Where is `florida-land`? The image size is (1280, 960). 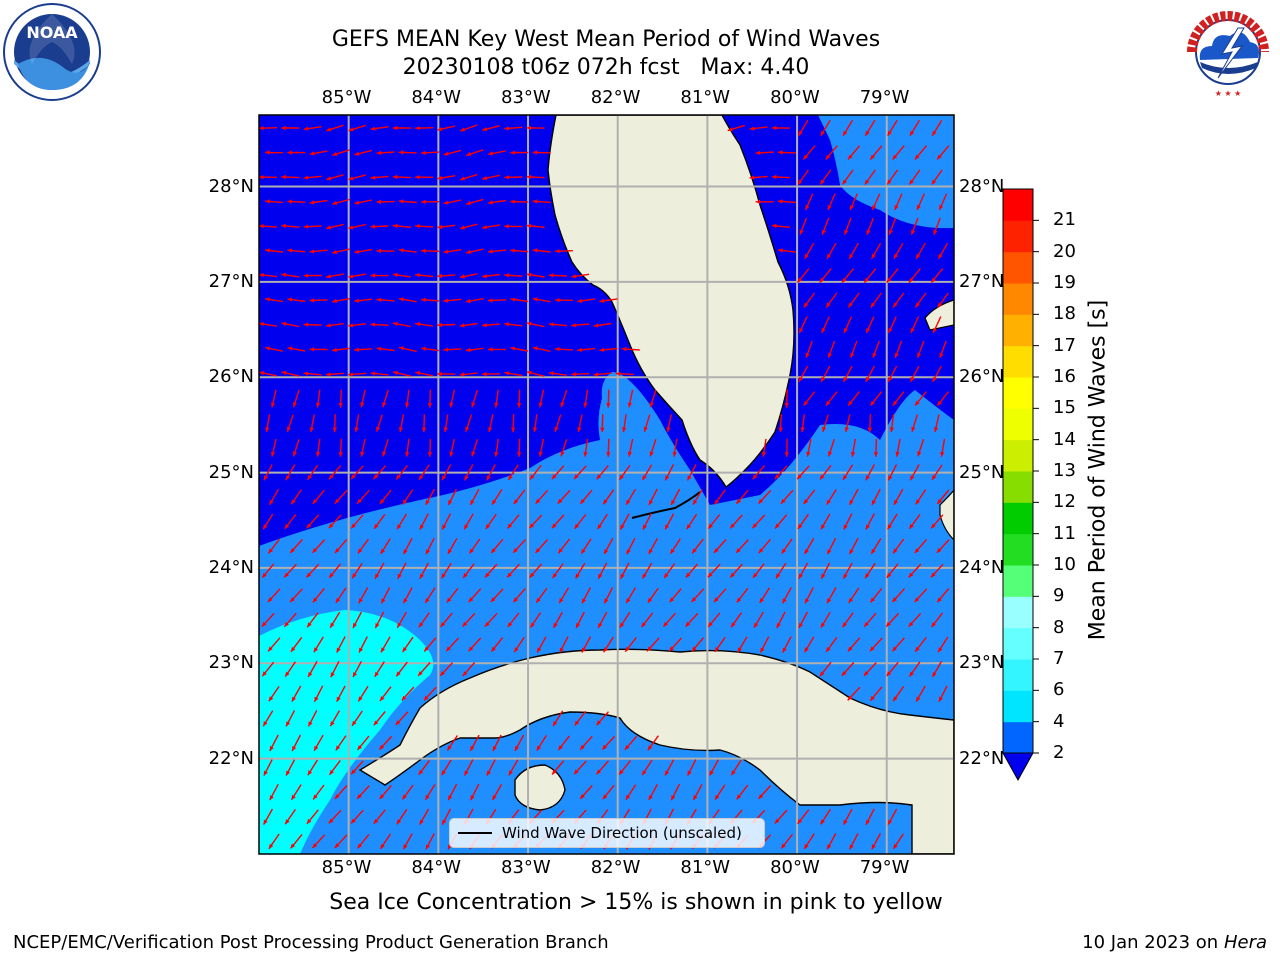 florida-land is located at coordinates (671, 302).